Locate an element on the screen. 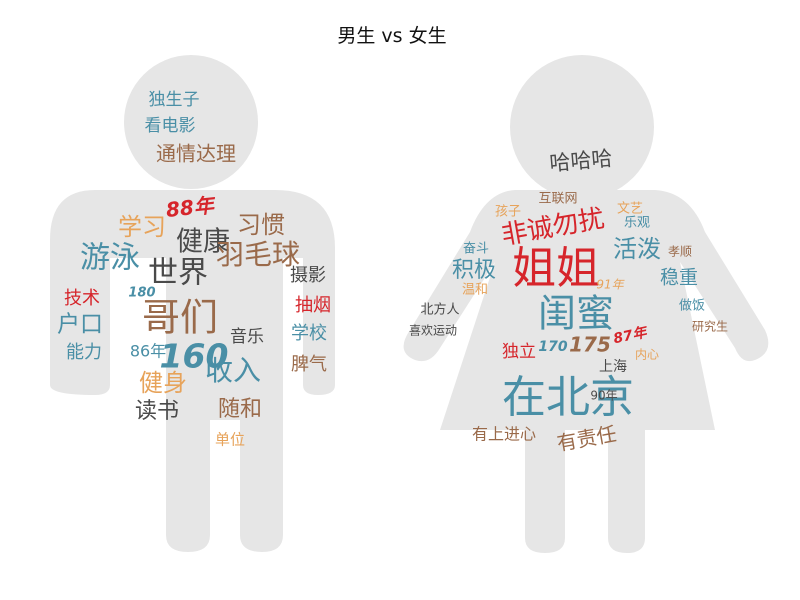 This screenshot has height=600, width=800. female-word: 做饭 is located at coordinates (692, 306).